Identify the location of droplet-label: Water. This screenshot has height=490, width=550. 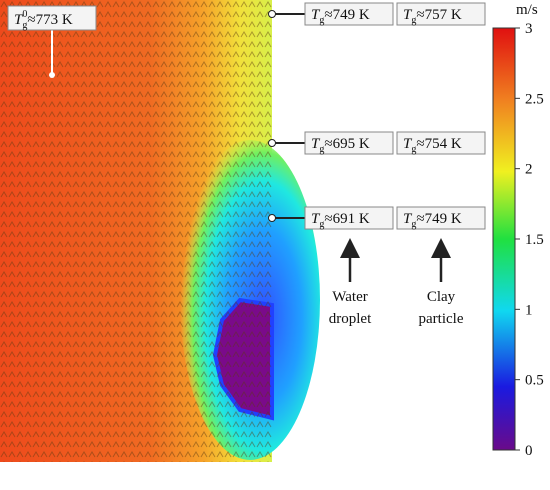
(349, 297).